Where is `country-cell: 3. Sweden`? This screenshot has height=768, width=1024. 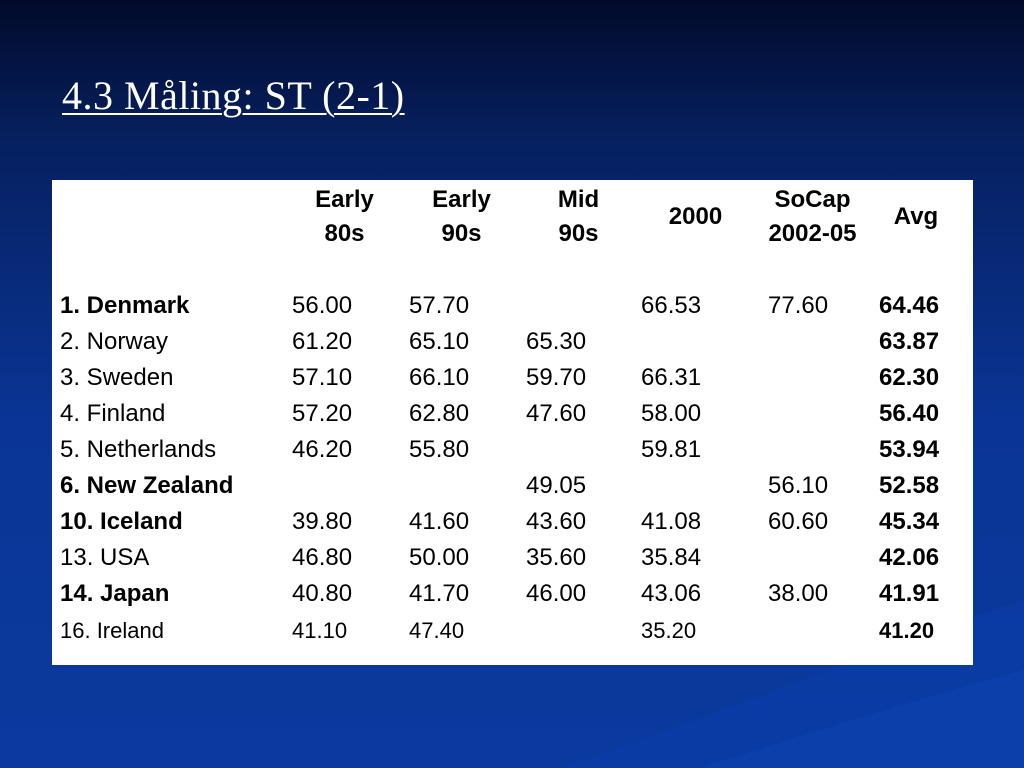 country-cell: 3. Sweden is located at coordinates (117, 377).